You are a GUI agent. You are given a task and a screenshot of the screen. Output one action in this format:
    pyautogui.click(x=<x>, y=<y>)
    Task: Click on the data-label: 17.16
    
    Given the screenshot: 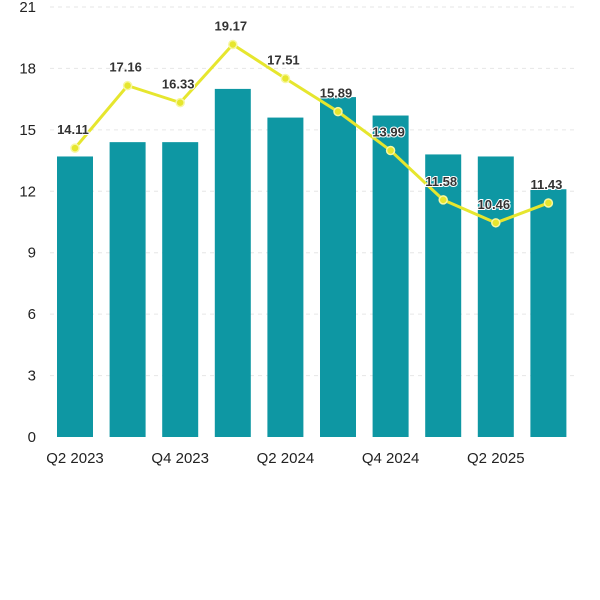 What is the action you would take?
    pyautogui.click(x=125, y=67)
    